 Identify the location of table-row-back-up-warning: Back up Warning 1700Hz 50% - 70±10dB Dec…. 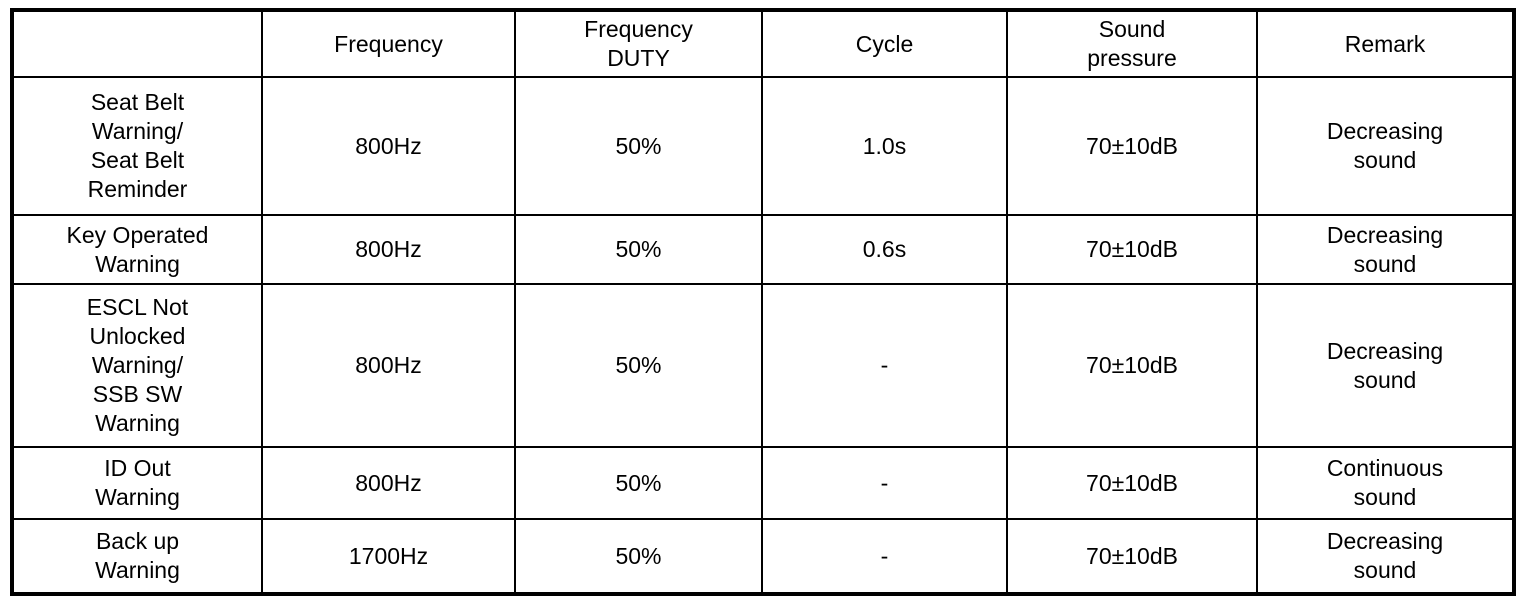
(763, 556).